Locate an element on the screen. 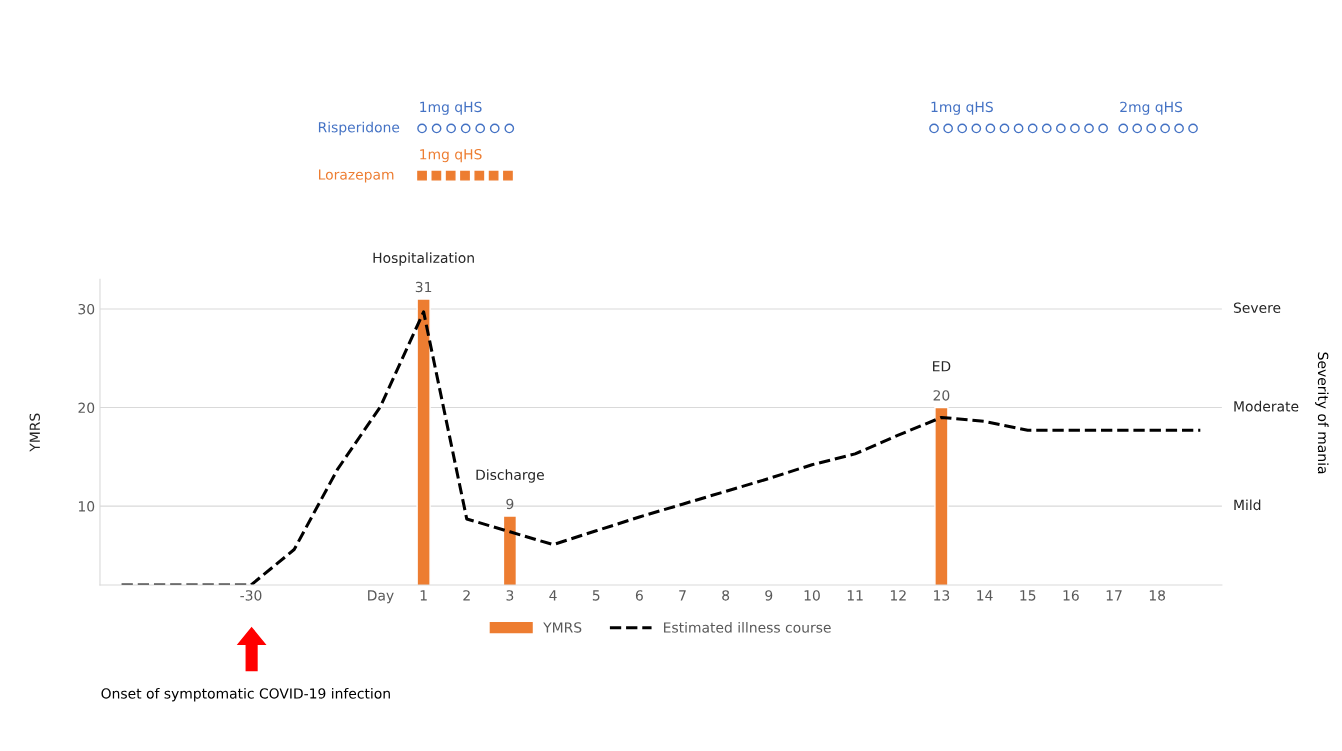 The image size is (1342, 751). legend-label: YMRS is located at coordinates (562, 627).